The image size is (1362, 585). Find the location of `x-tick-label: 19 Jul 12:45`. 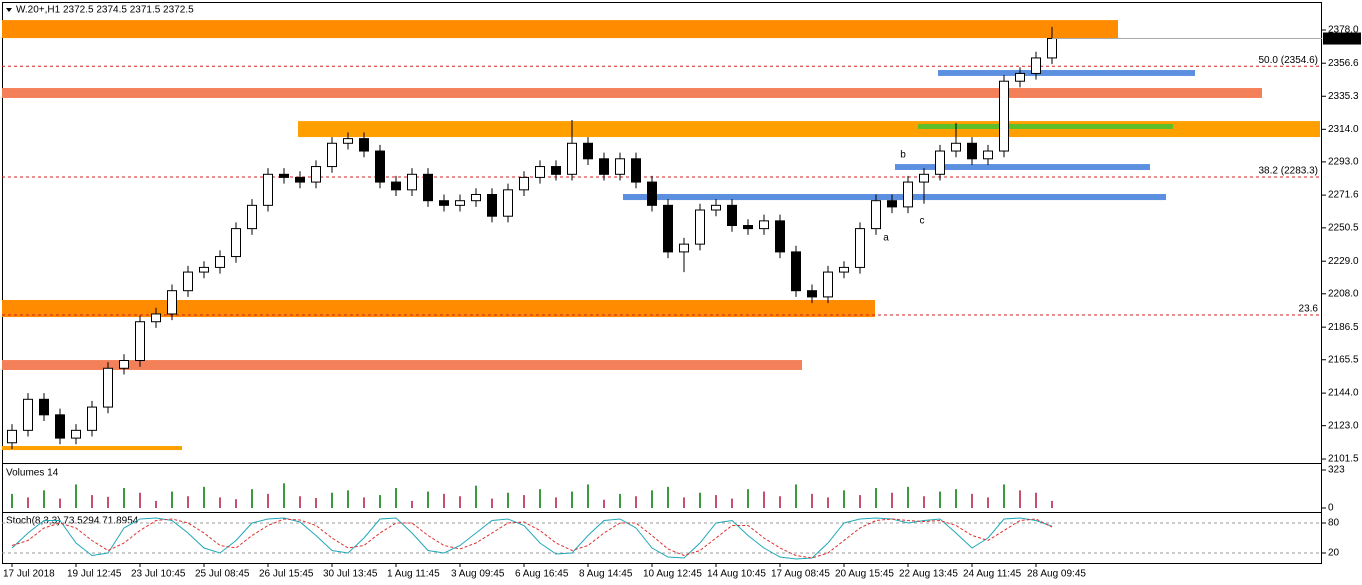

x-tick-label: 19 Jul 12:45 is located at coordinates (94, 574).